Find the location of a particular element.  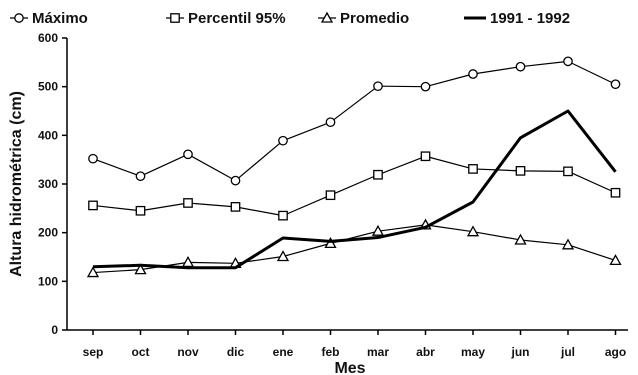

legend-label: Máximo is located at coordinates (60, 18).